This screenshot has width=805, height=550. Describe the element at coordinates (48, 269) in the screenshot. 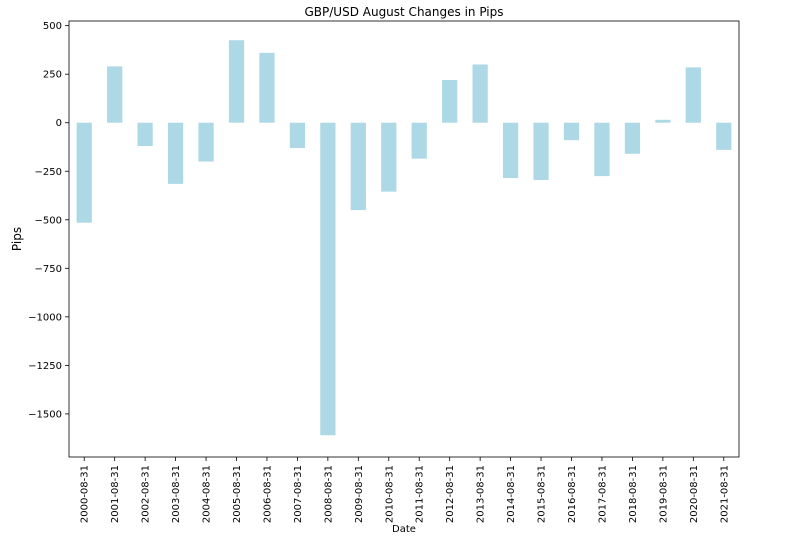

I see `y-tick-label: −750` at that location.